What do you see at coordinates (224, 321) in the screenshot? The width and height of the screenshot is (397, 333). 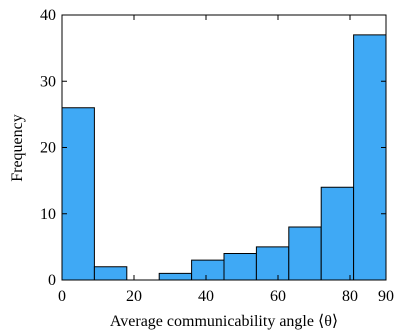 I see `x-axis-label: Average communicability angle ⟨θ⟩` at bounding box center [224, 321].